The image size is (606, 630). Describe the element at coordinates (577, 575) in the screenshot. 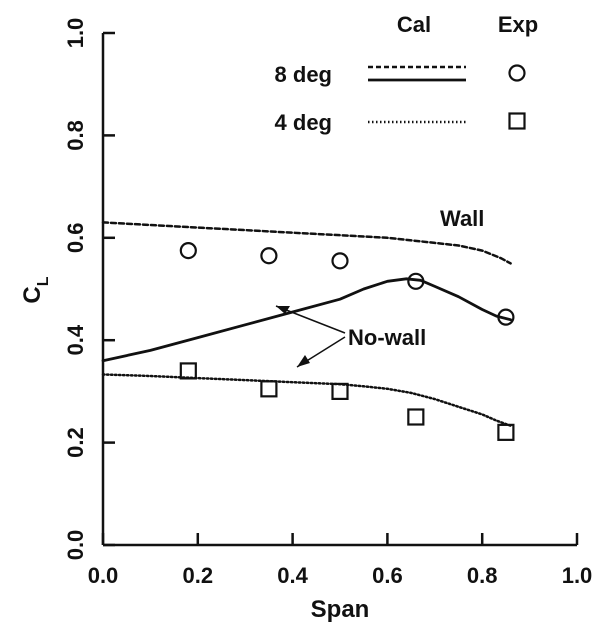

I see `x-tick-label: 1.0` at that location.